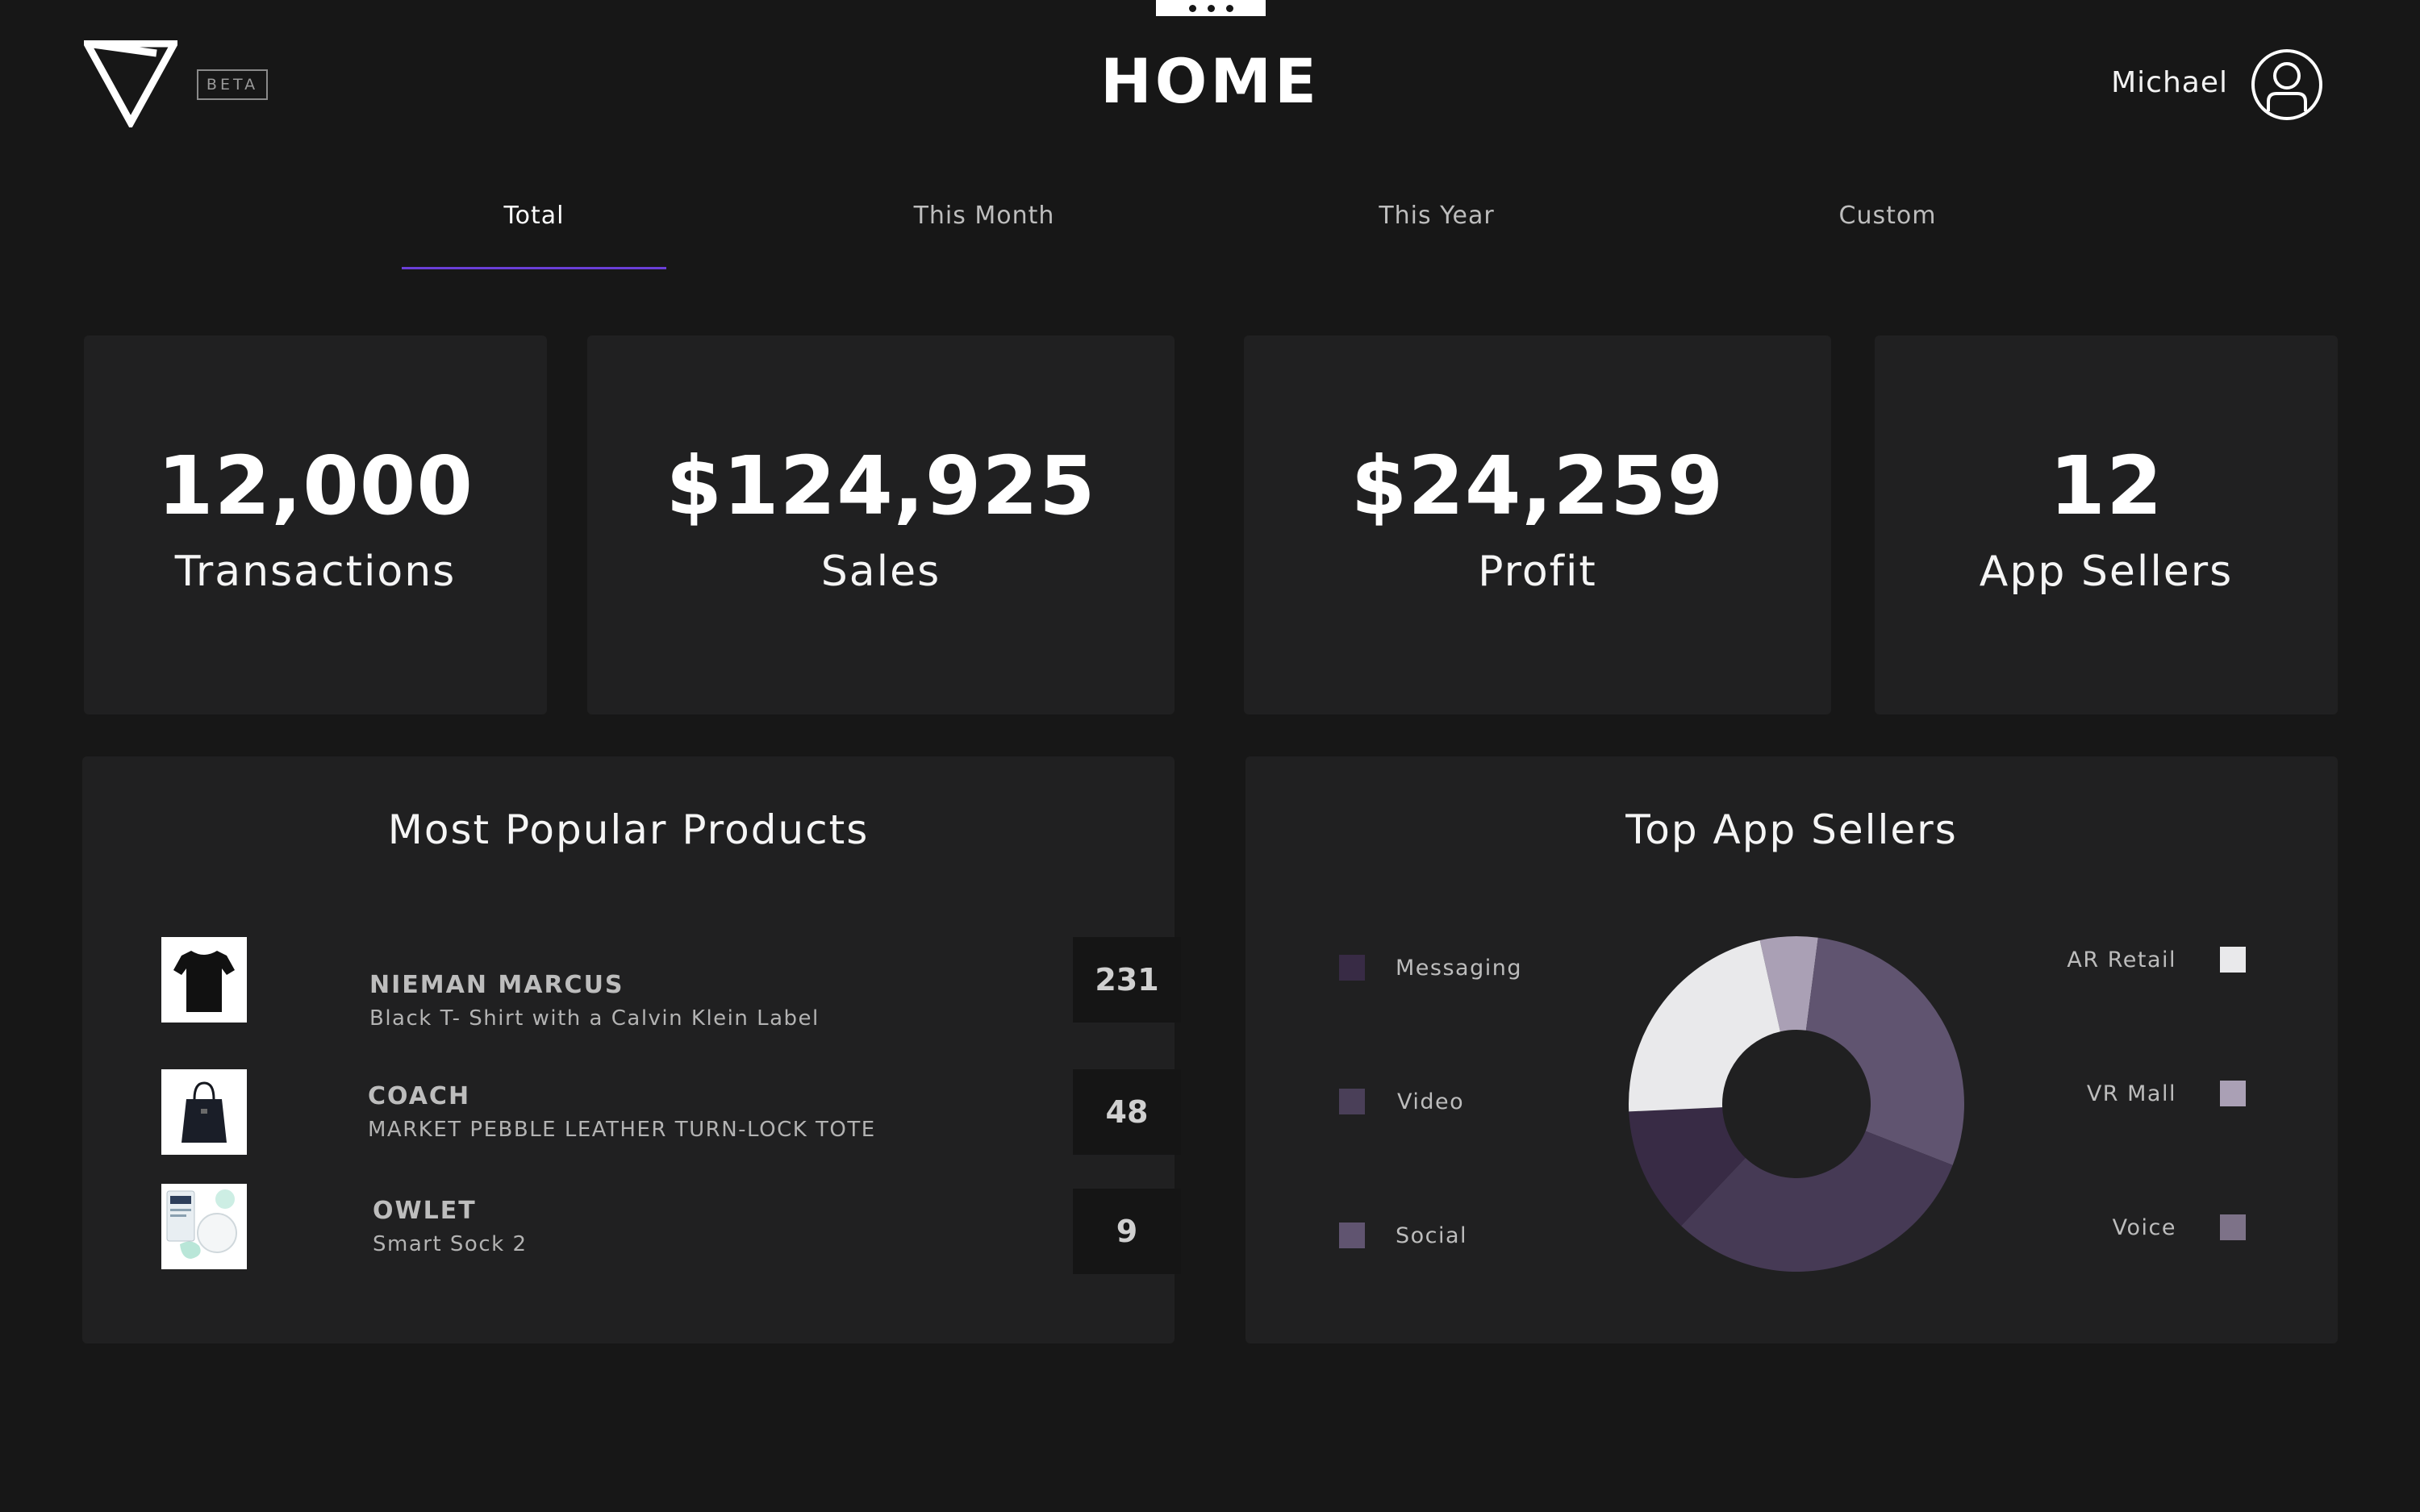 The width and height of the screenshot is (2420, 1512). What do you see at coordinates (1210, 81) in the screenshot?
I see `page-title: HOME` at bounding box center [1210, 81].